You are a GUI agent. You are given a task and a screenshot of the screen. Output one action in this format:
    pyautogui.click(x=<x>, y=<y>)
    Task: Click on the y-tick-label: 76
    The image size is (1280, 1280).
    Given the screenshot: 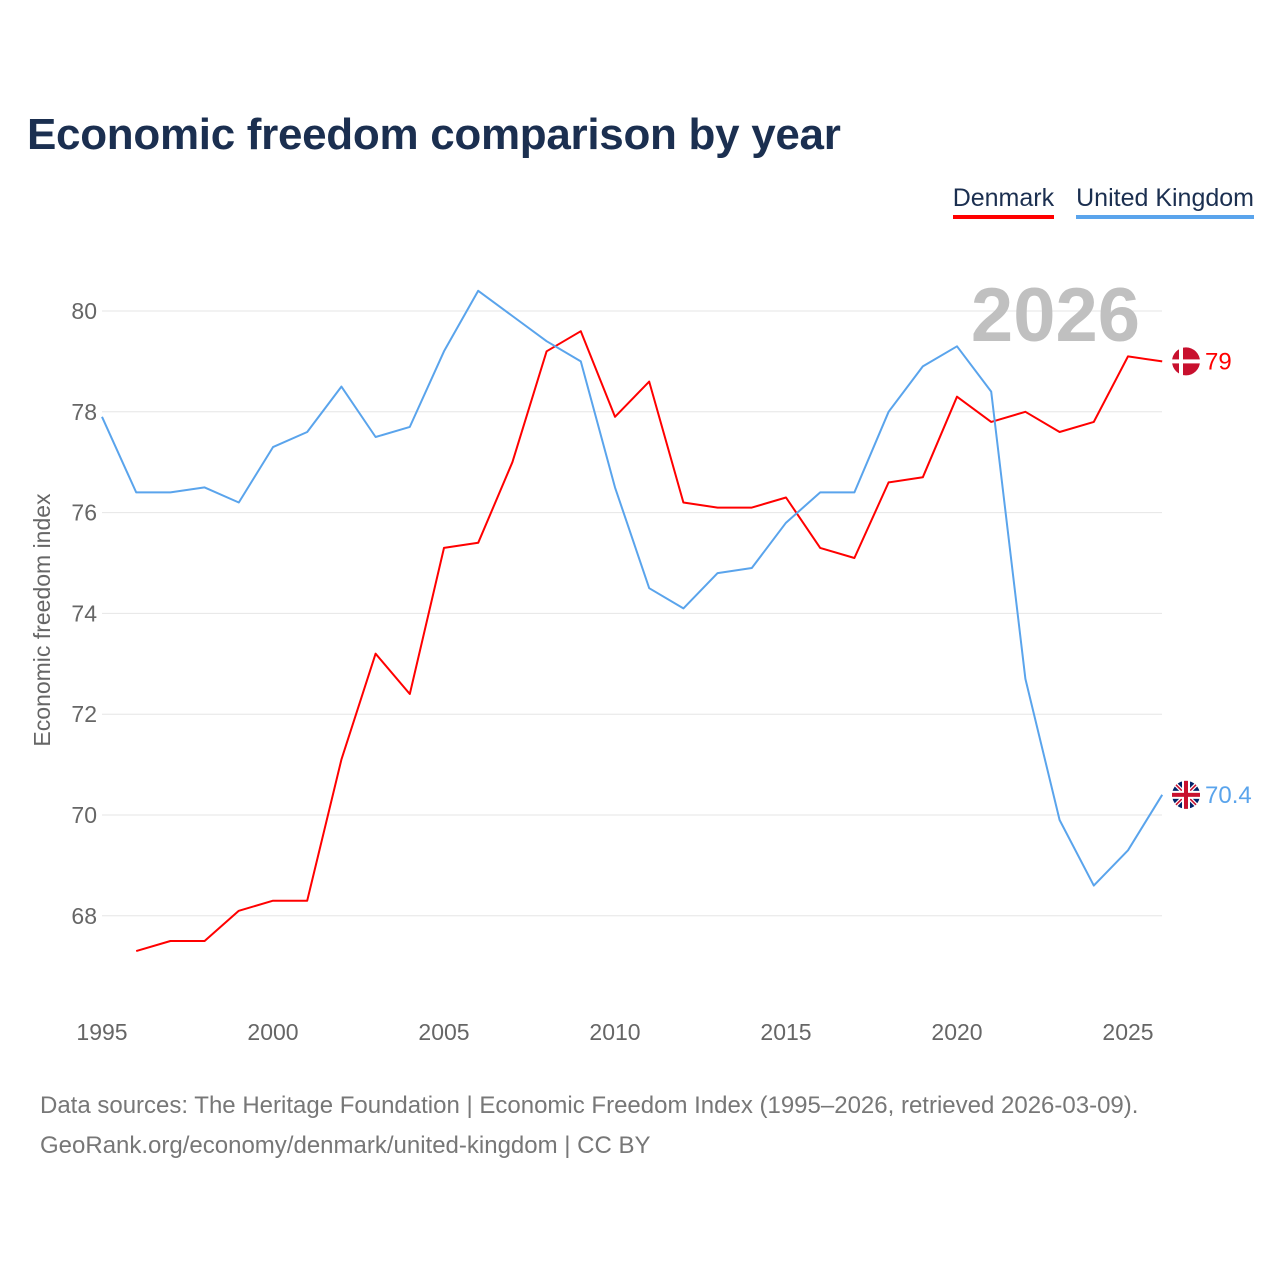 What is the action you would take?
    pyautogui.click(x=84, y=513)
    